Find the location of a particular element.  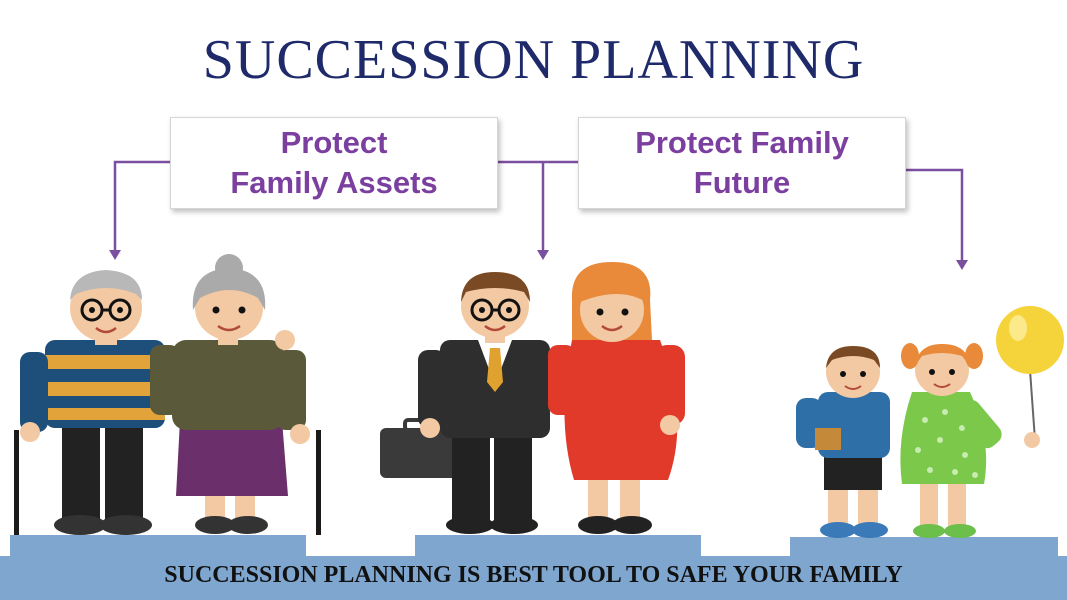

box-left-line1: Protect is located at coordinates (334, 142).